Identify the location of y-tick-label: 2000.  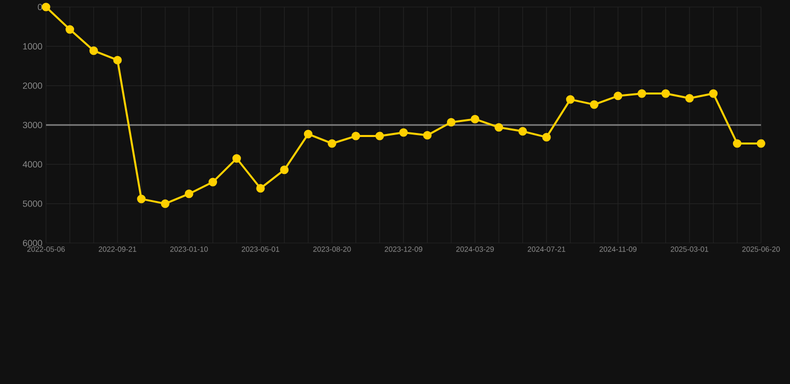
(32, 85).